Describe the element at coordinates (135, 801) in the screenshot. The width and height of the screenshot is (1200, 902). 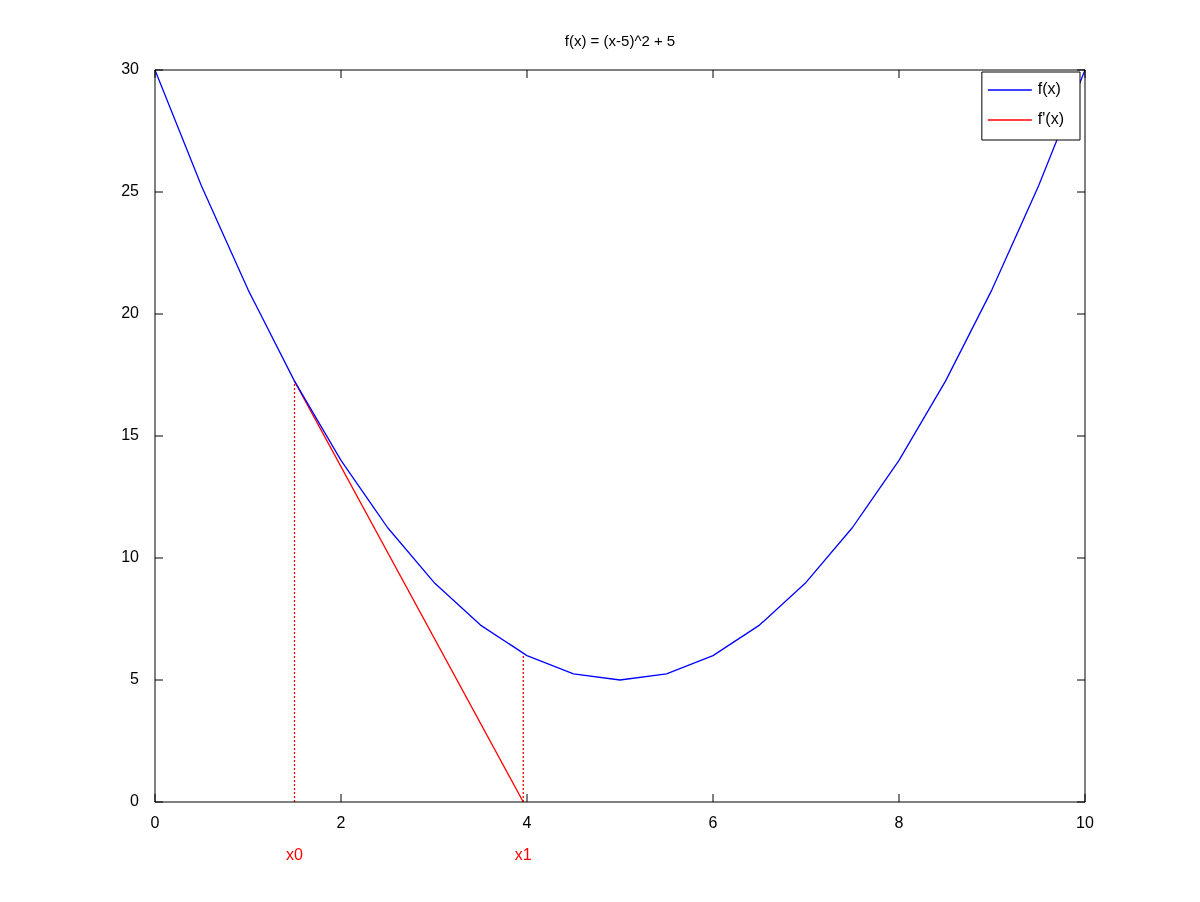
I see `y-tick-label: 0` at that location.